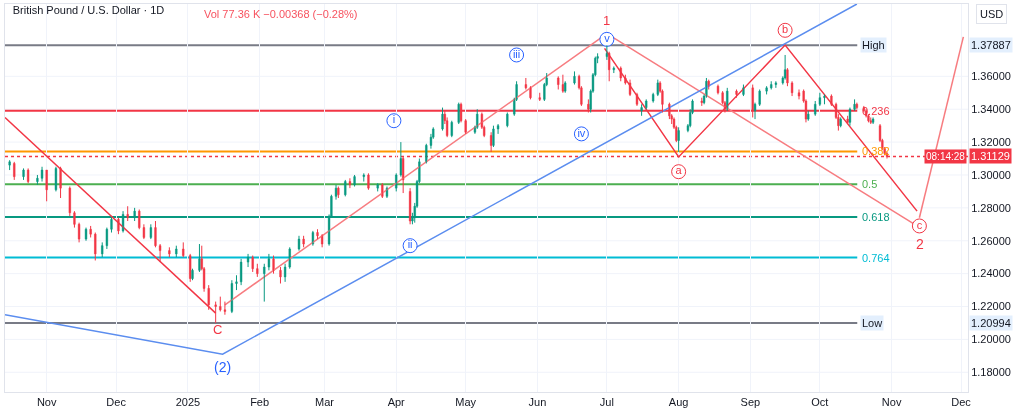  What do you see at coordinates (260, 402) in the screenshot?
I see `x-tick-label: Feb` at bounding box center [260, 402].